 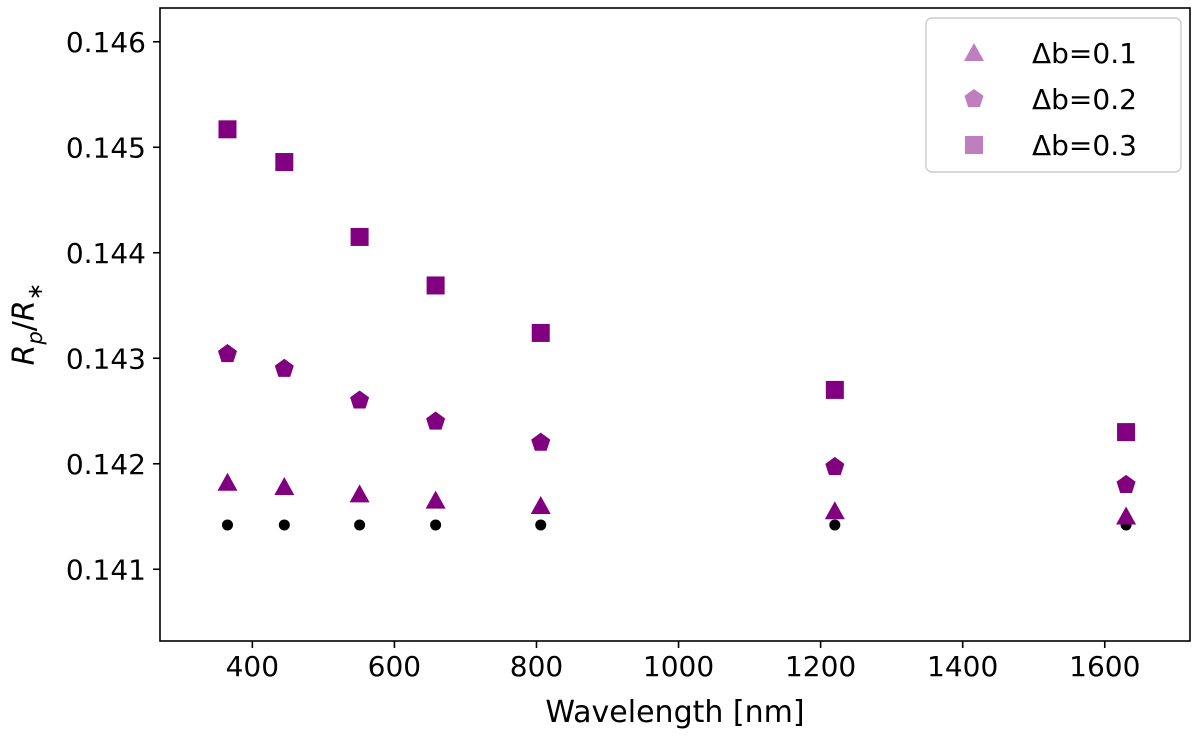 I want to click on legend-label-2: Δb=0.3, so click(x=1084, y=145).